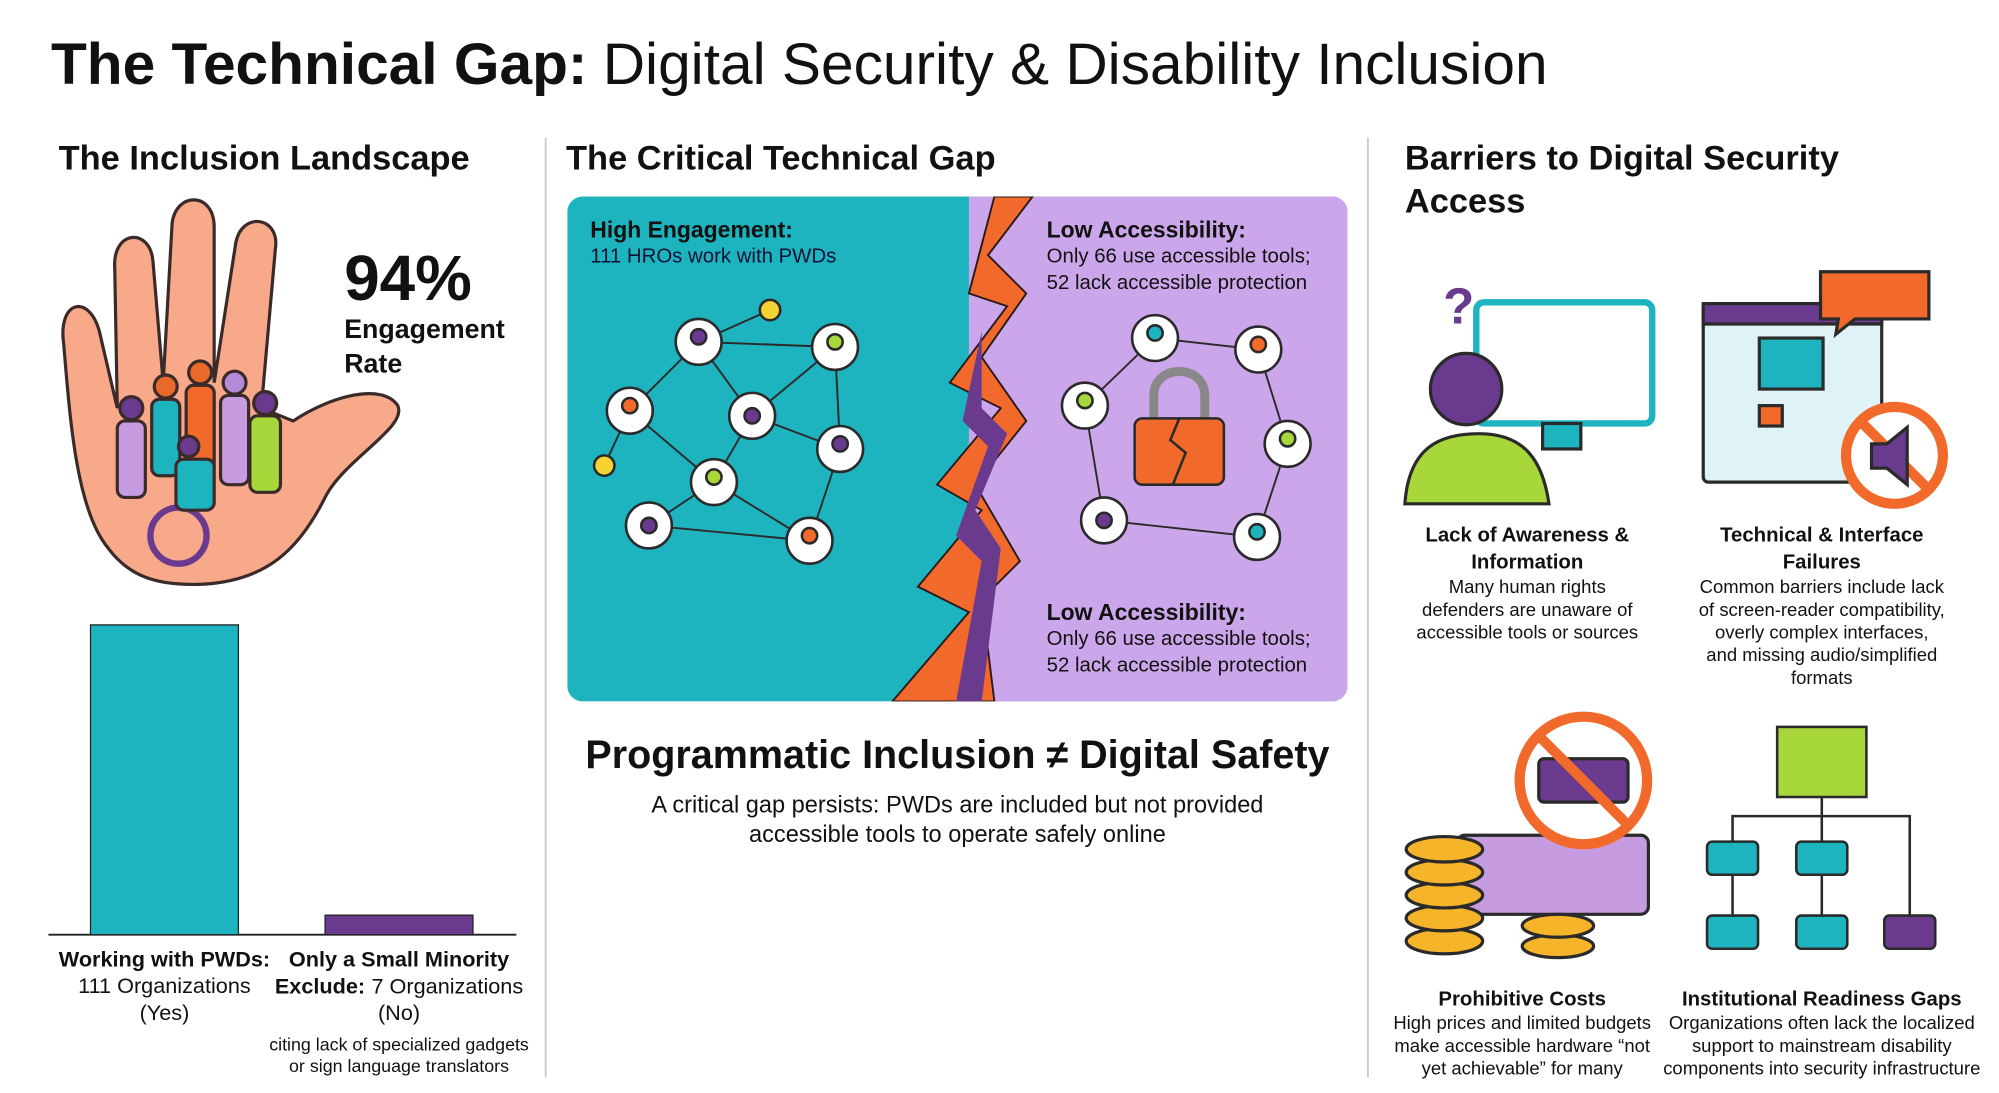 The image size is (1999, 1093). What do you see at coordinates (399, 1044) in the screenshot?
I see `footnote: citing lack of specialized gadgets` at bounding box center [399, 1044].